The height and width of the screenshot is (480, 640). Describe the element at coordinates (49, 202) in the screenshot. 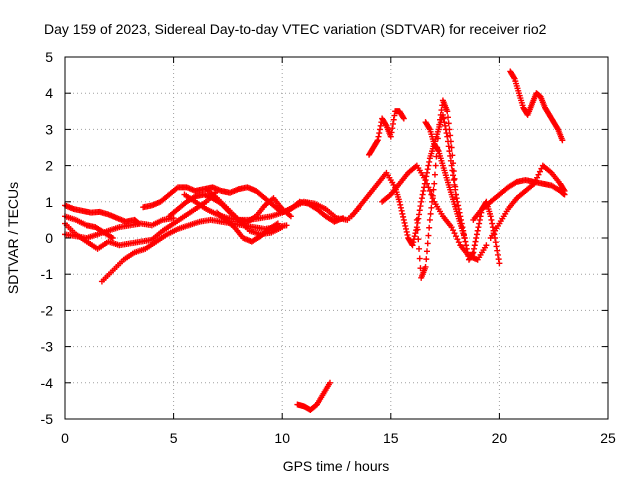

I see `y-tick-label: 1` at that location.